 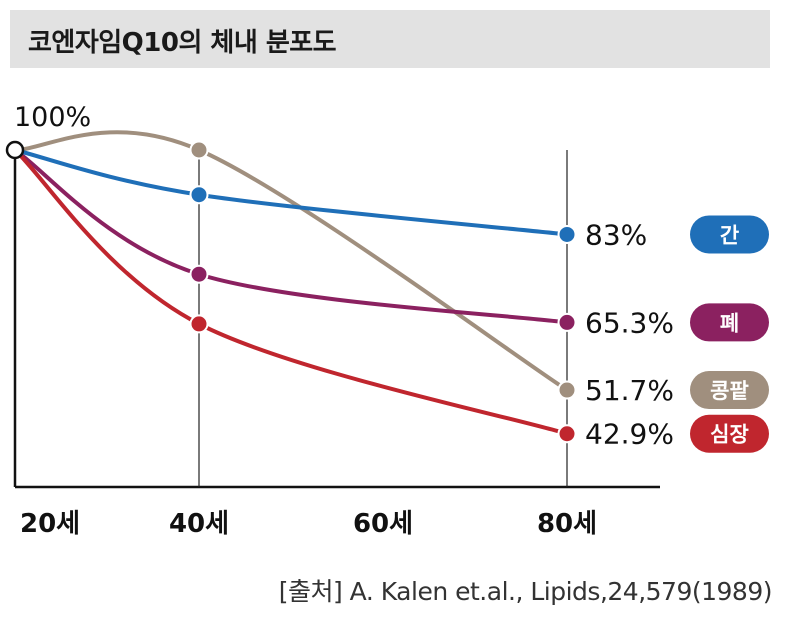 What do you see at coordinates (199, 524) in the screenshot?
I see `x-tick-label: 40세` at bounding box center [199, 524].